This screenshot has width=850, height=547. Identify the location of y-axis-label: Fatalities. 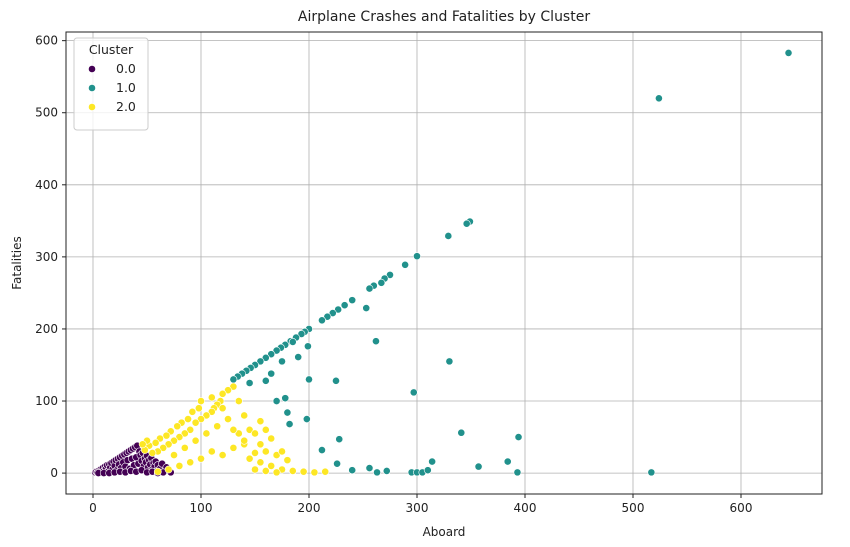
(17, 263).